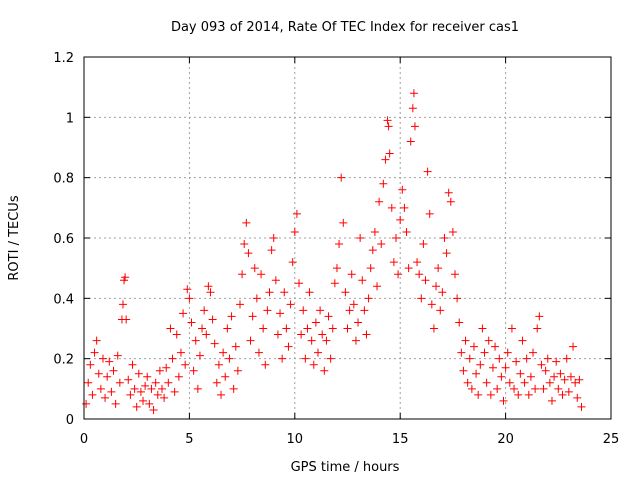 Image resolution: width=640 pixels, height=480 pixels. I want to click on y-tick-label: 1, so click(70, 118).